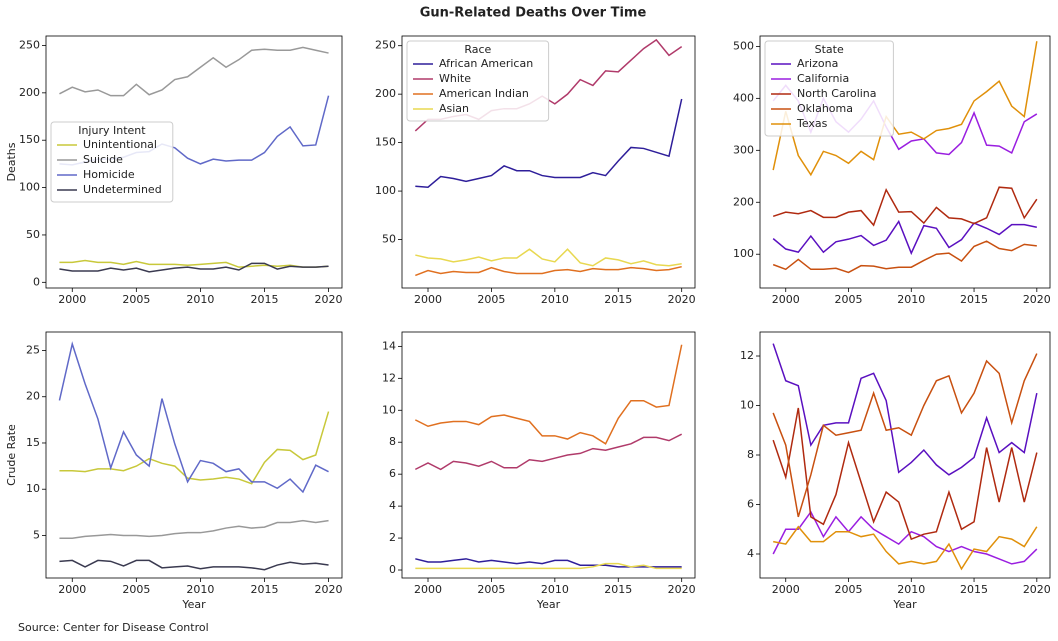  What do you see at coordinates (743, 45) in the screenshot?
I see `y-tick-label: 500` at bounding box center [743, 45].